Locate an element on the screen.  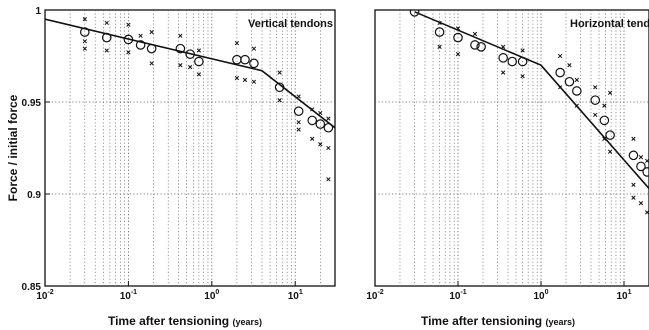
chart-title: Vertical tendons is located at coordinates (290, 24).